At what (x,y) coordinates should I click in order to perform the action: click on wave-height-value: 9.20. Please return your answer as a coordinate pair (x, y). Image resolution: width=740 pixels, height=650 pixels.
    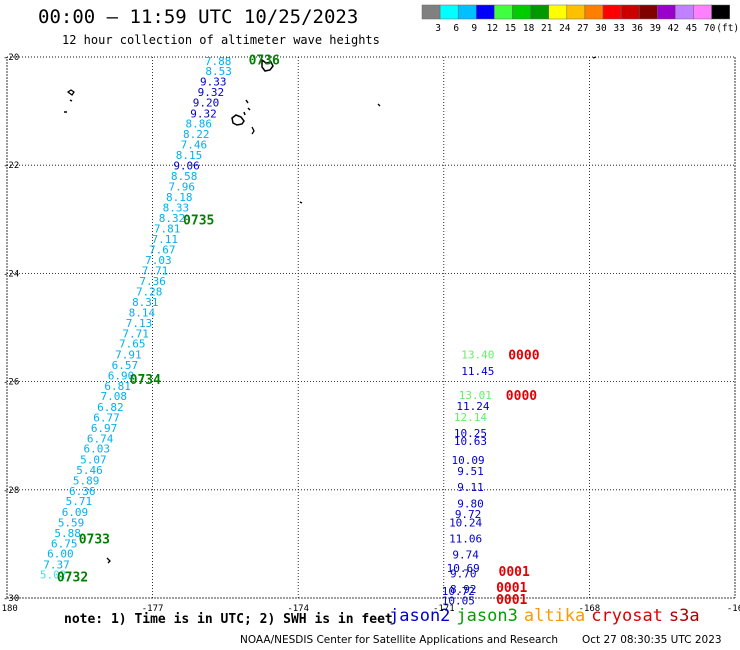
    Looking at the image, I should click on (206, 102).